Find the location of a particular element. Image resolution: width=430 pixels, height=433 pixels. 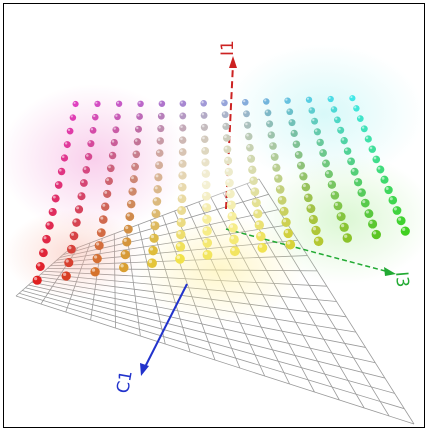

axis-arrowhead-i1 is located at coordinates (233, 62).